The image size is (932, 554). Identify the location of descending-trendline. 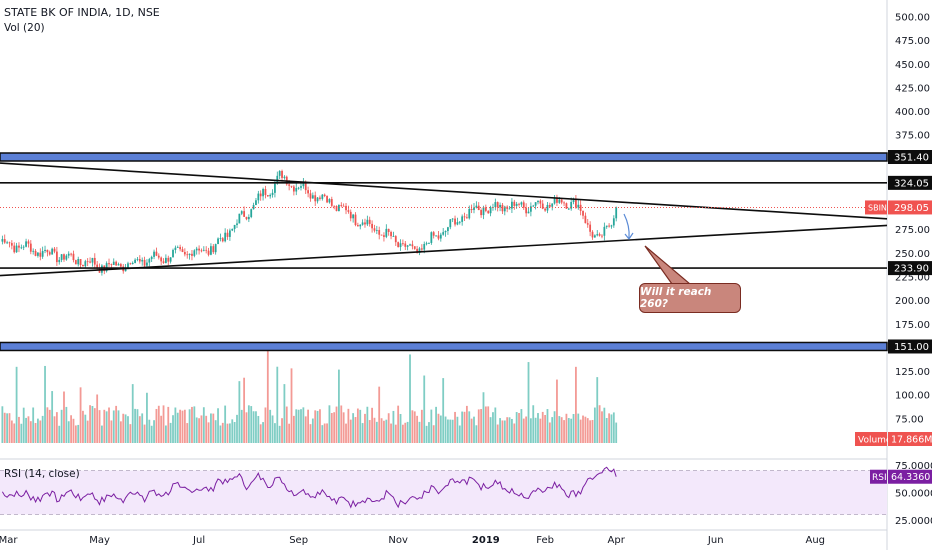
(444, 191).